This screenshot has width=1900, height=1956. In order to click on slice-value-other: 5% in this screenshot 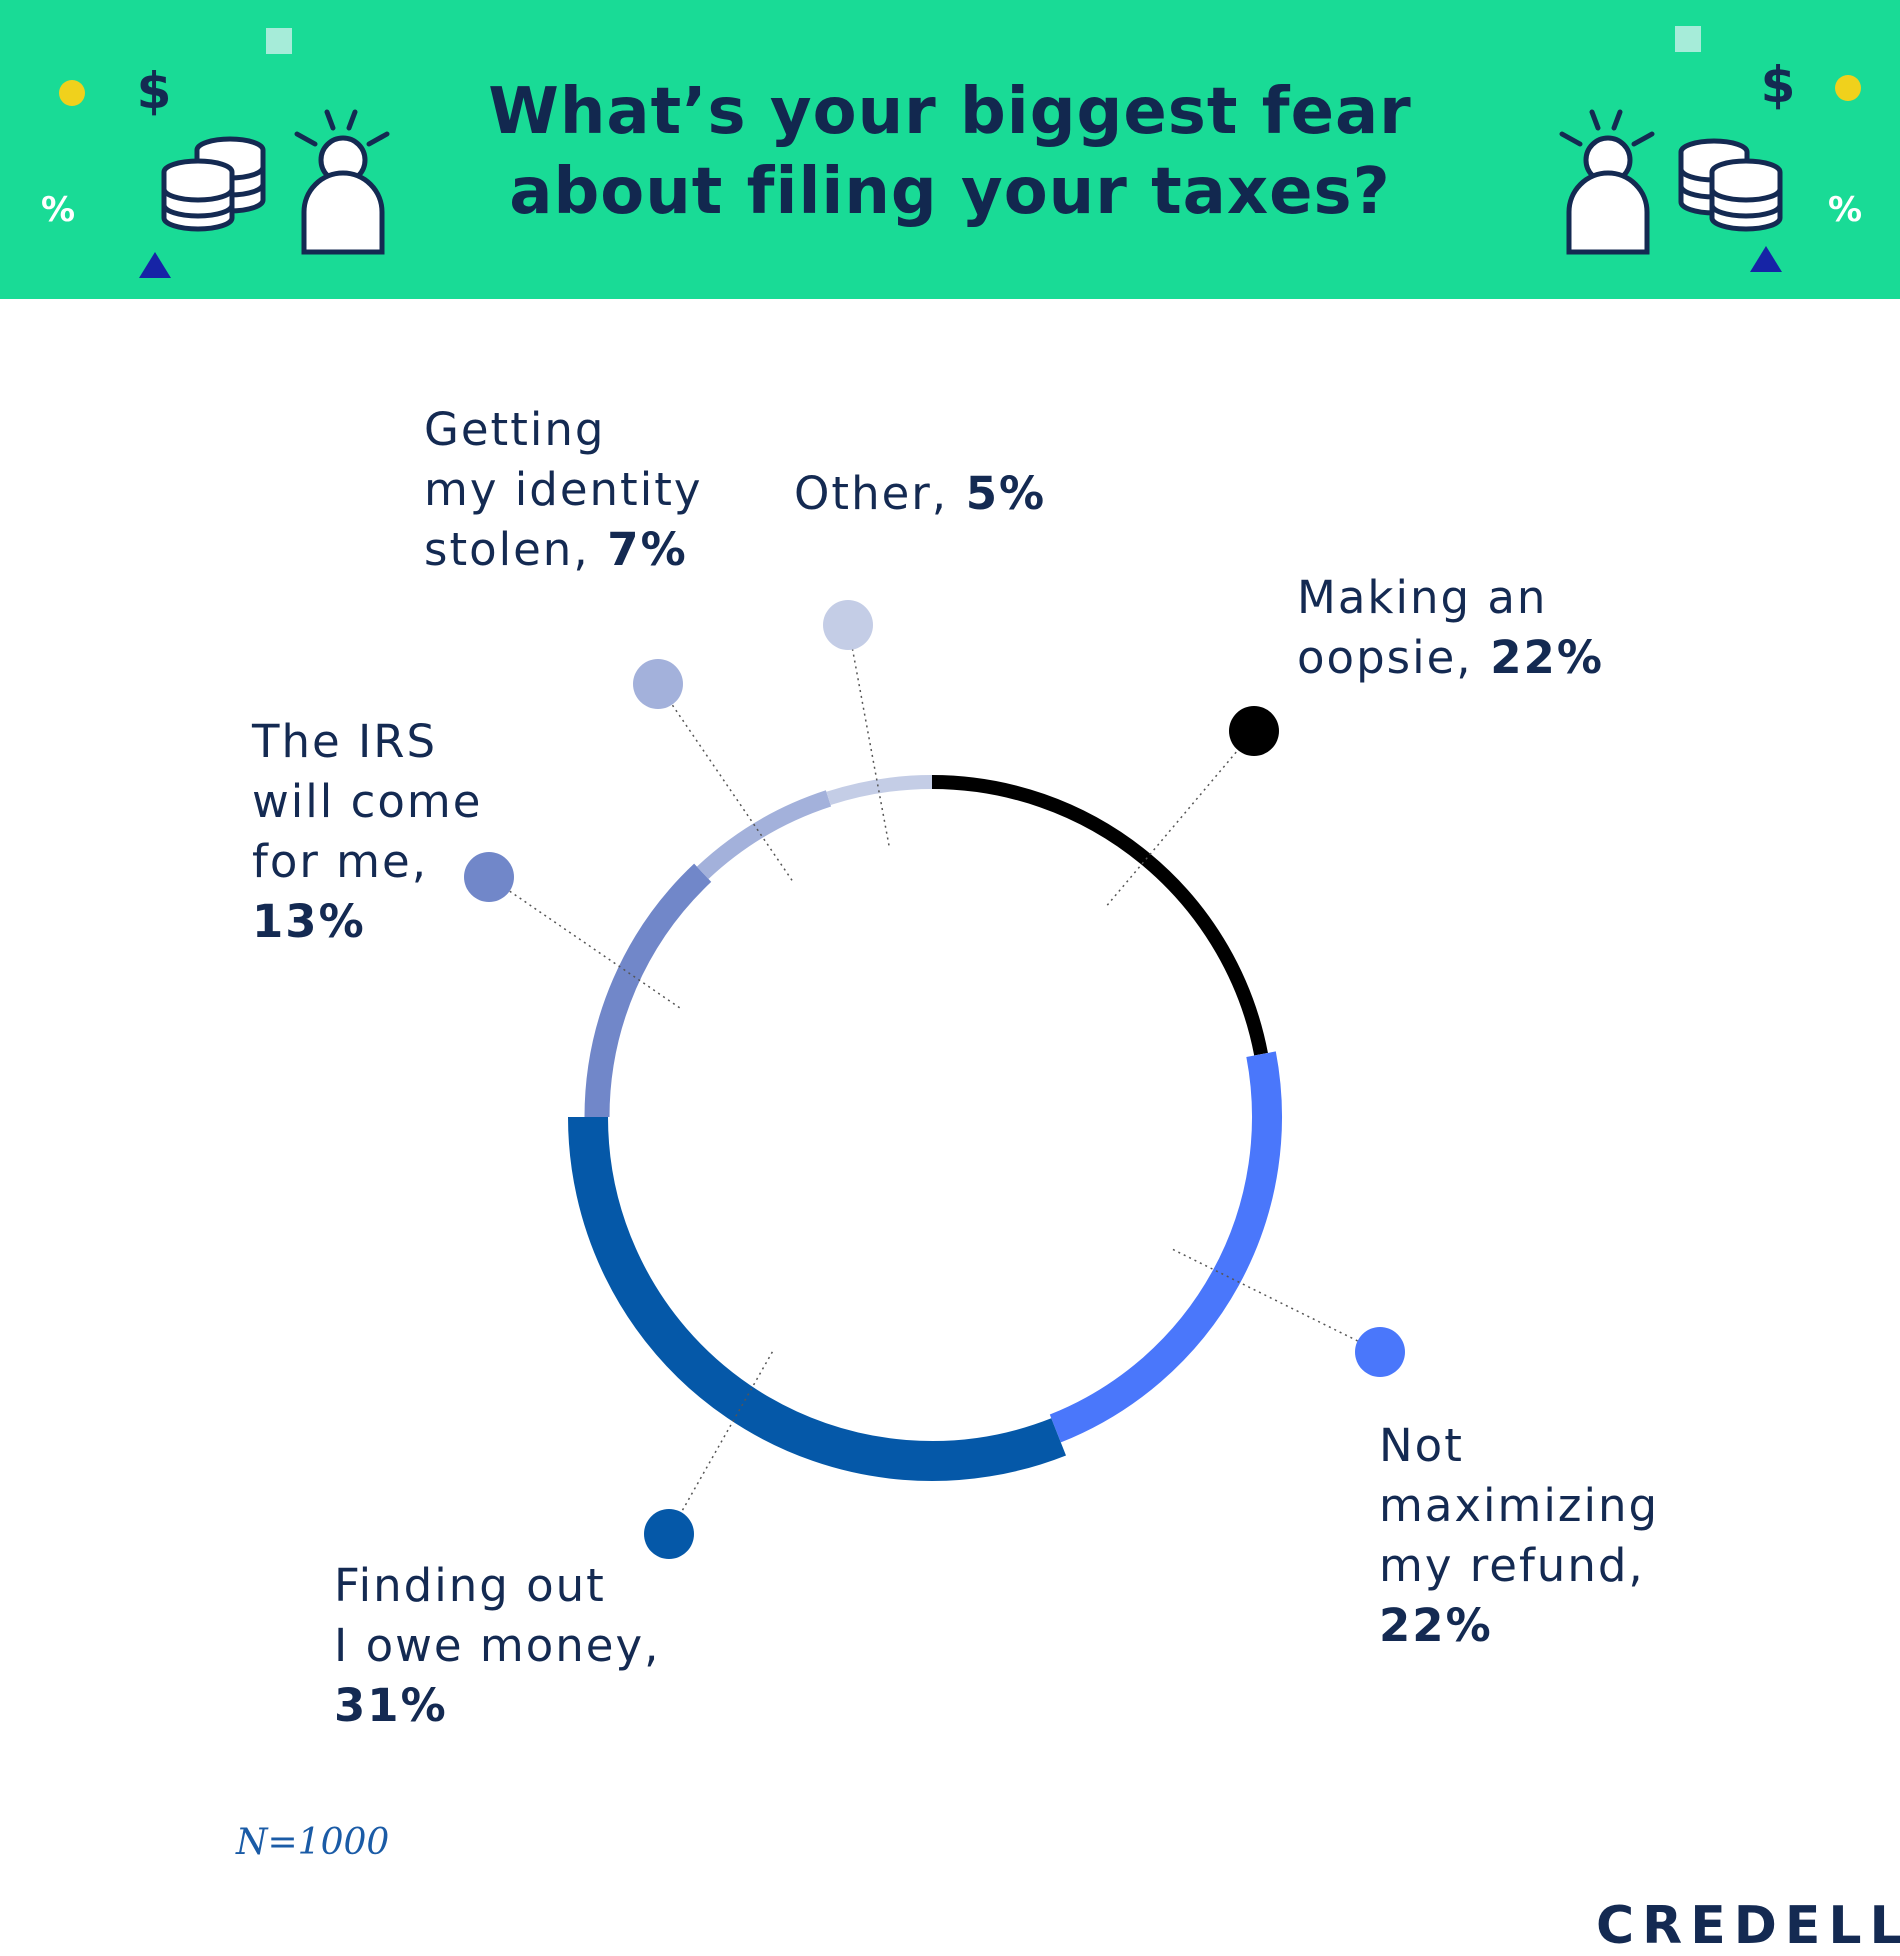, I will do `click(997, 493)`.